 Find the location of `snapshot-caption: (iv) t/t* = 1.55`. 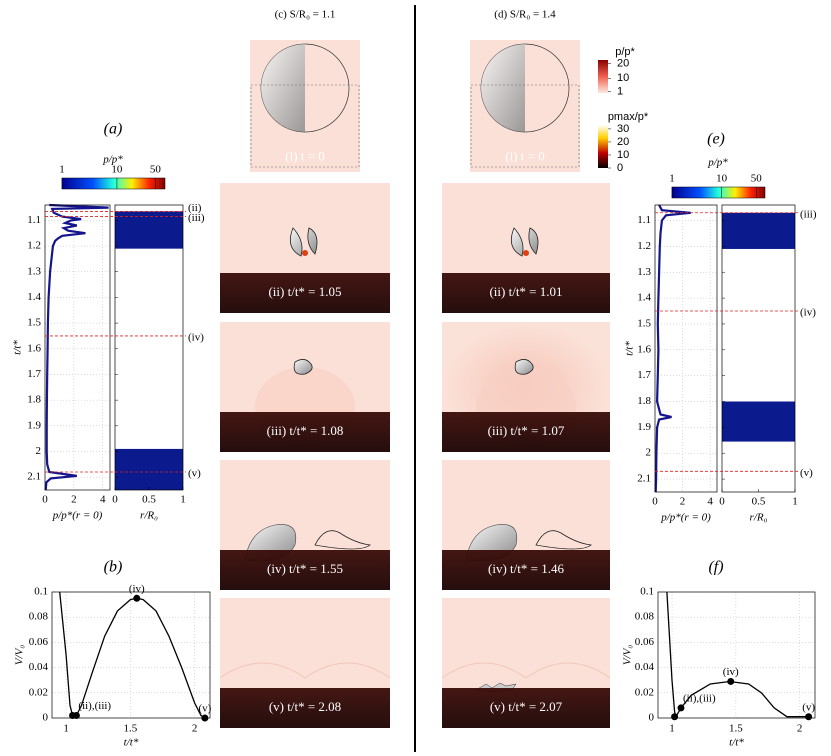

snapshot-caption: (iv) t/t* = 1.55 is located at coordinates (305, 568).